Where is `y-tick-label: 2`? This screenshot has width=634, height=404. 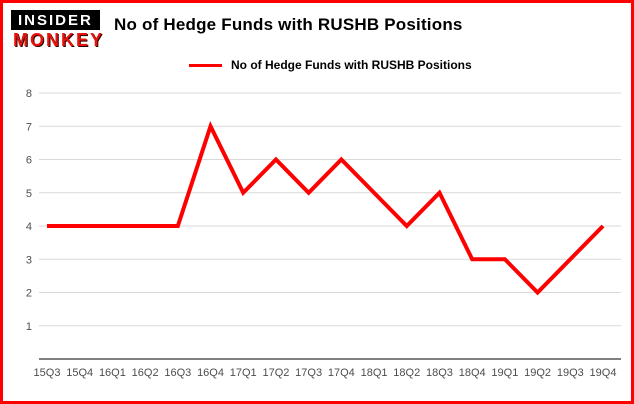 y-tick-label: 2 is located at coordinates (29, 294).